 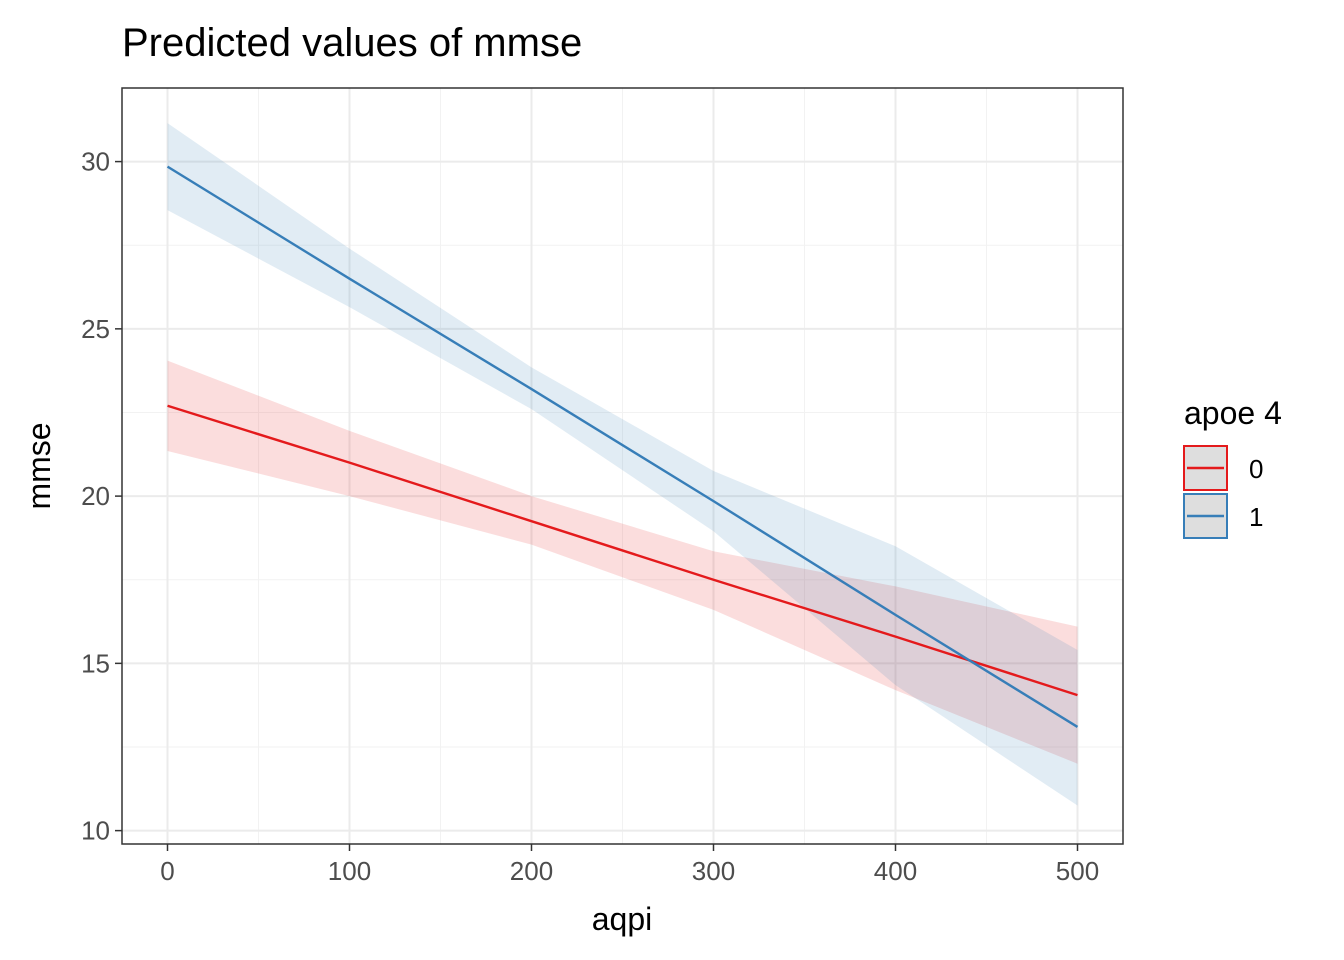 I want to click on x-tick-label: 200, so click(x=531, y=871).